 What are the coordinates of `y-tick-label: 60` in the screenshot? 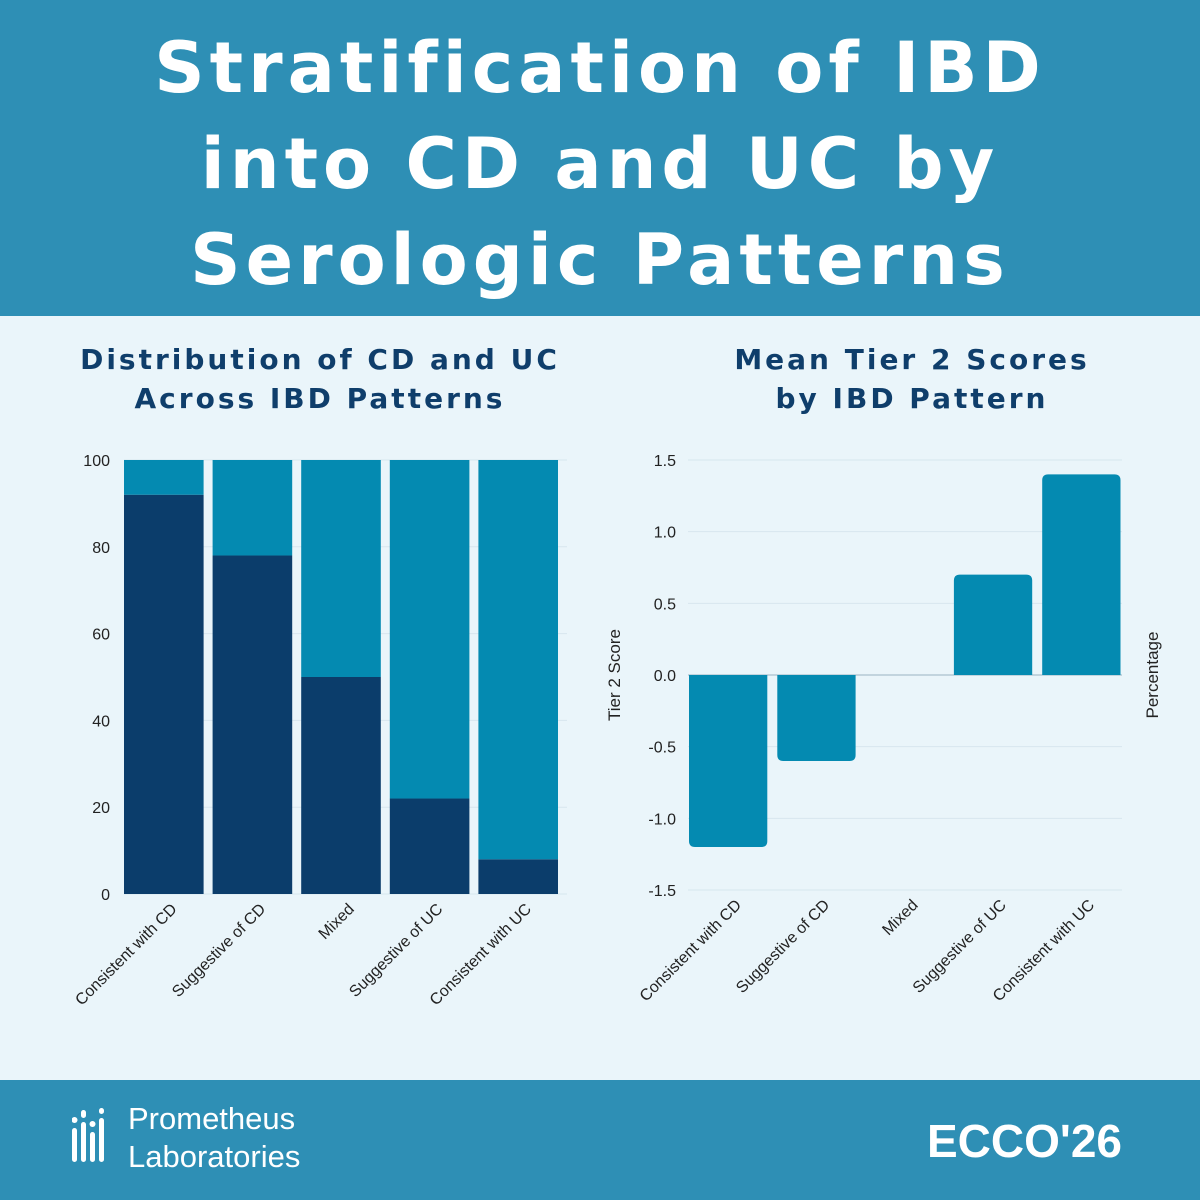 It's located at (101, 635).